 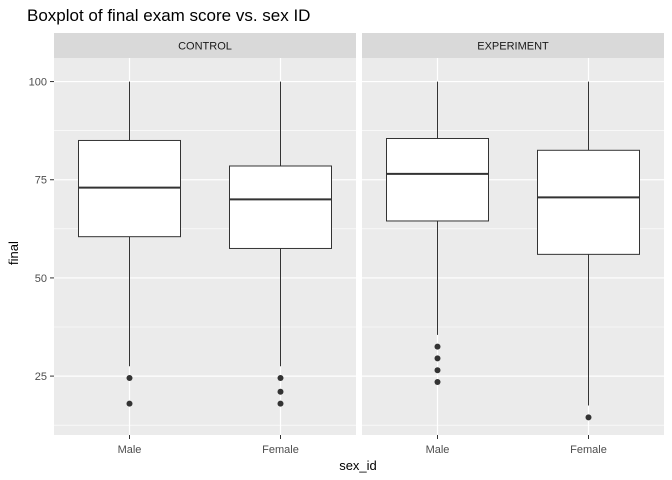 I want to click on facet-strip-label: EXPERIMENT, so click(x=513, y=47).